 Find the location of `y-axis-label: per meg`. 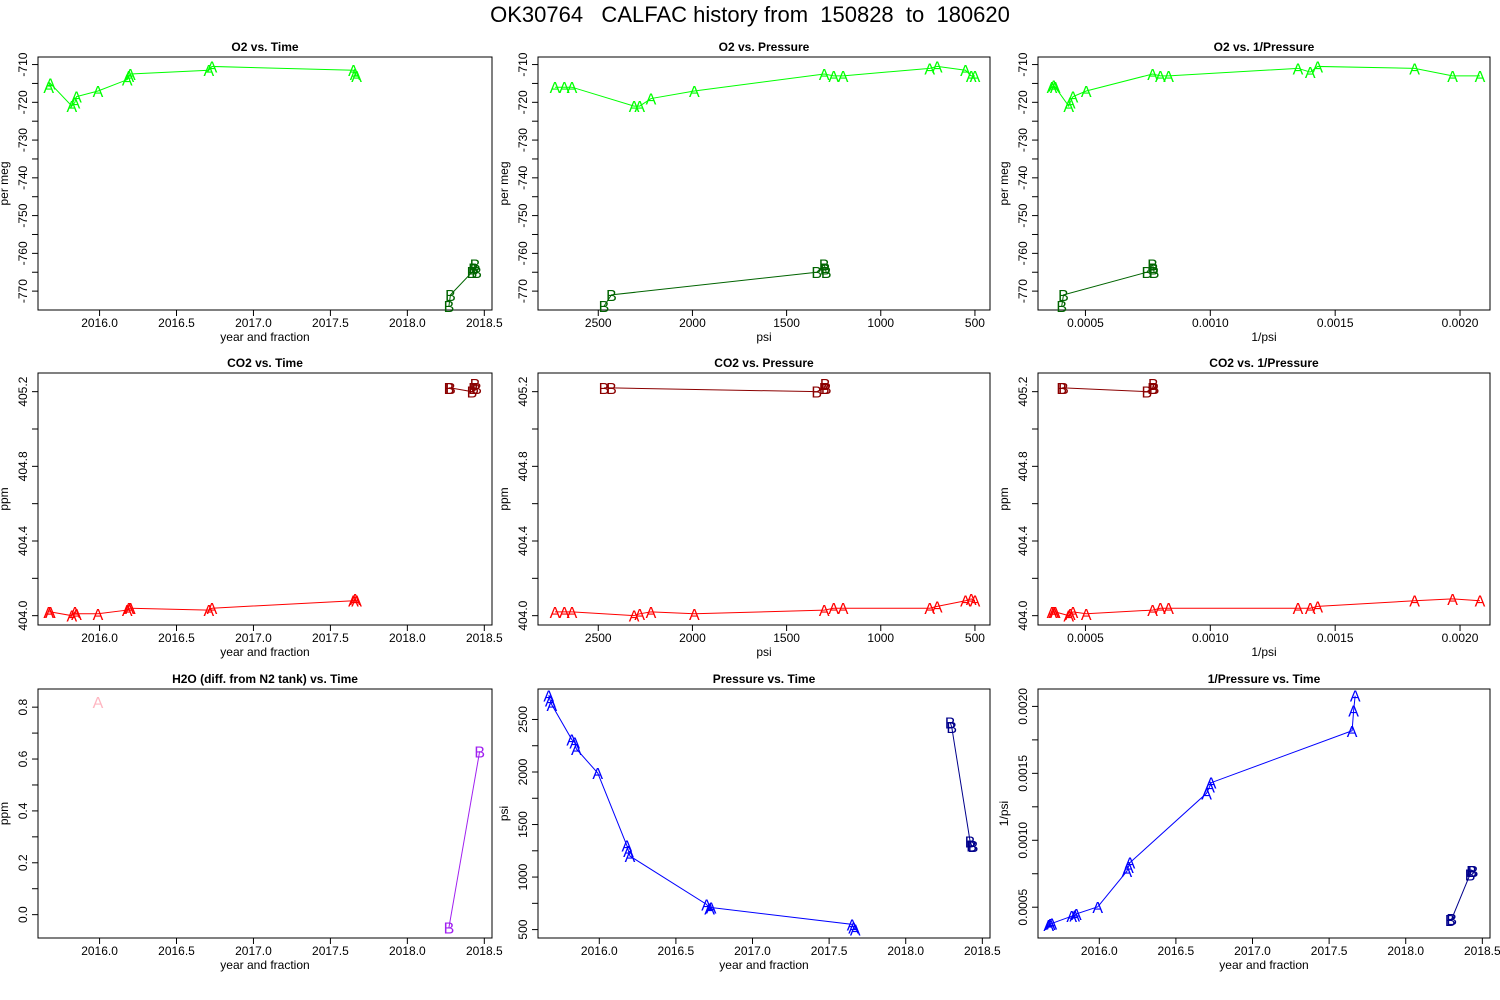

y-axis-label: per meg is located at coordinates (504, 183).